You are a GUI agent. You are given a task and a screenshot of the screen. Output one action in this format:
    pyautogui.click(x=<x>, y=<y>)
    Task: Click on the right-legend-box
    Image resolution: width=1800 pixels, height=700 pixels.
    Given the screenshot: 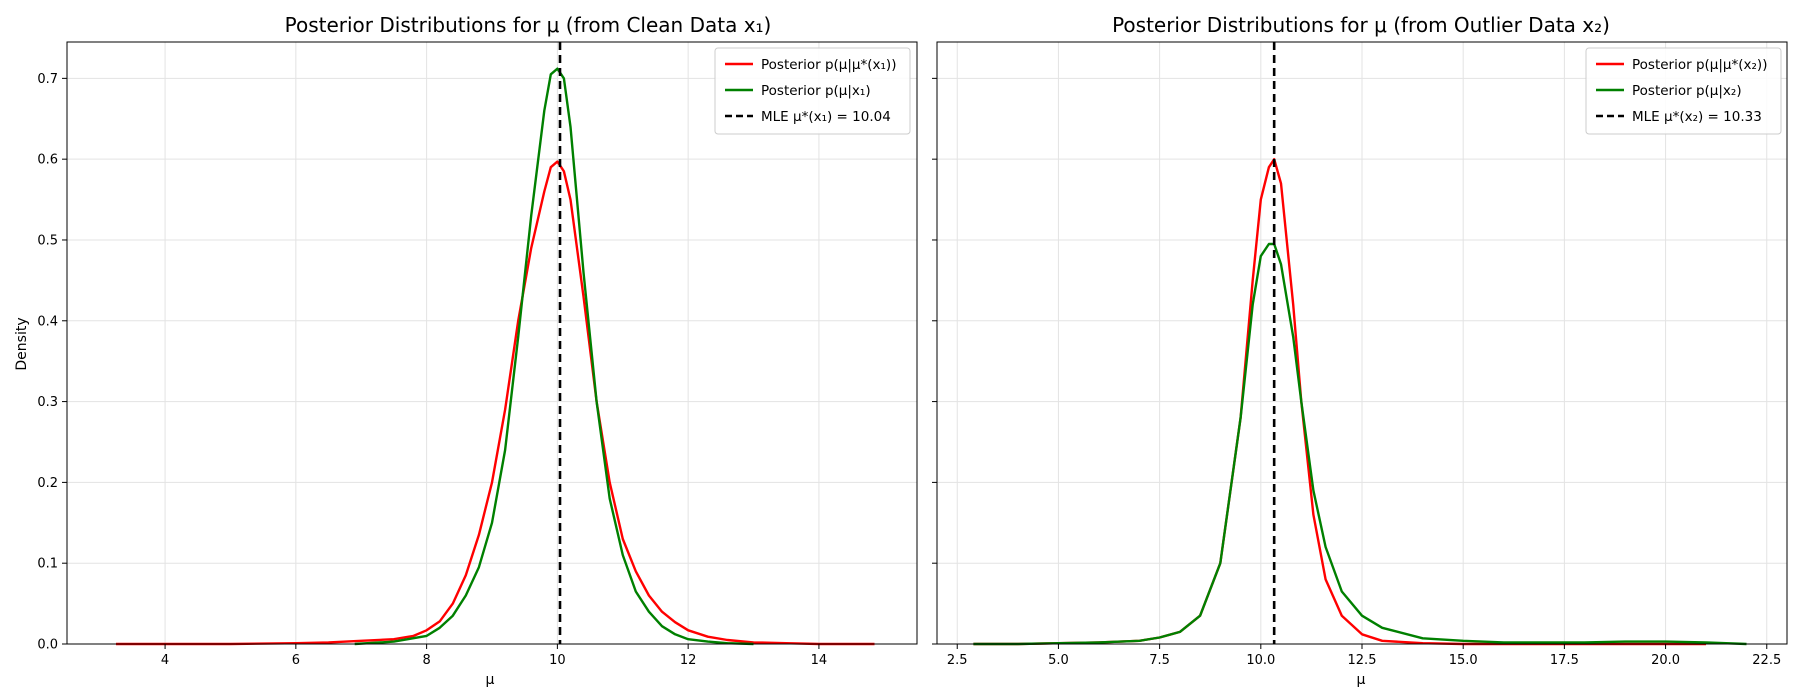 What is the action you would take?
    pyautogui.click(x=1683, y=91)
    